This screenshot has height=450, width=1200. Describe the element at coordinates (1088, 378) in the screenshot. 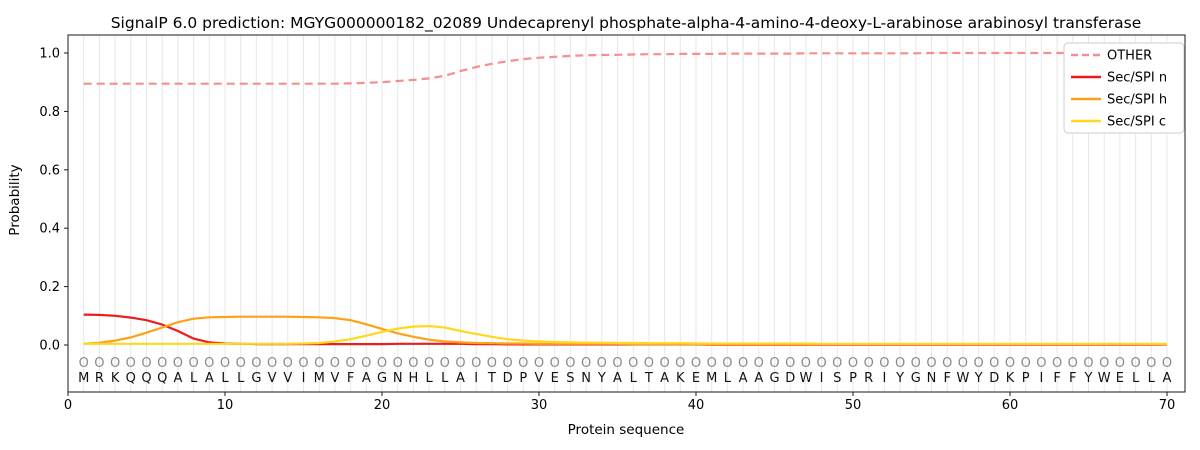

I see `residue-letter: Y` at that location.